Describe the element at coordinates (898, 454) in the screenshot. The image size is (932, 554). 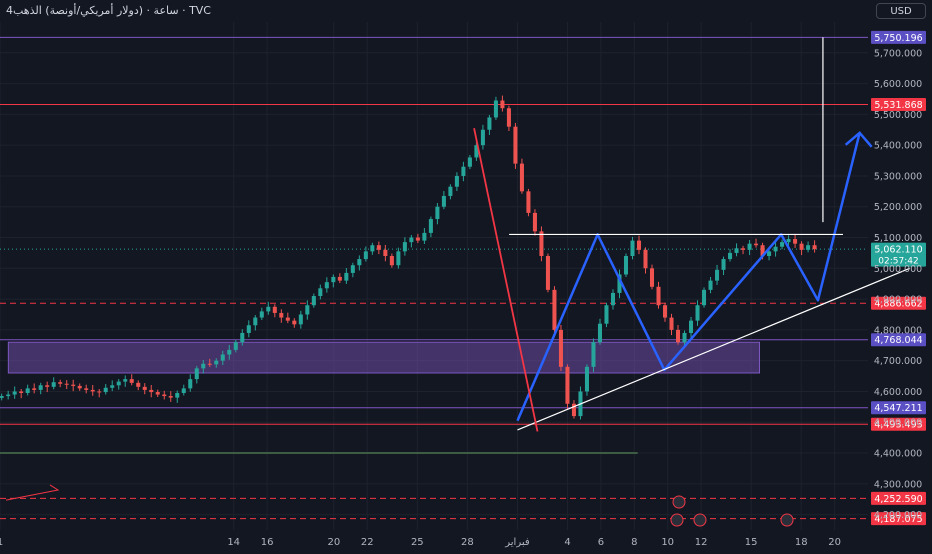
I see `y-tick-label: 4,400.000` at that location.